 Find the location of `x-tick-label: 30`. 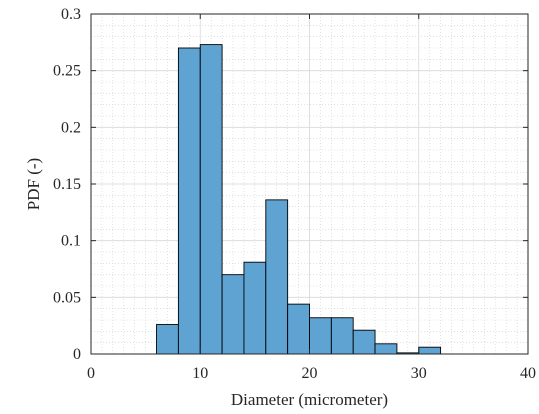

x-tick-label: 30 is located at coordinates (419, 373).